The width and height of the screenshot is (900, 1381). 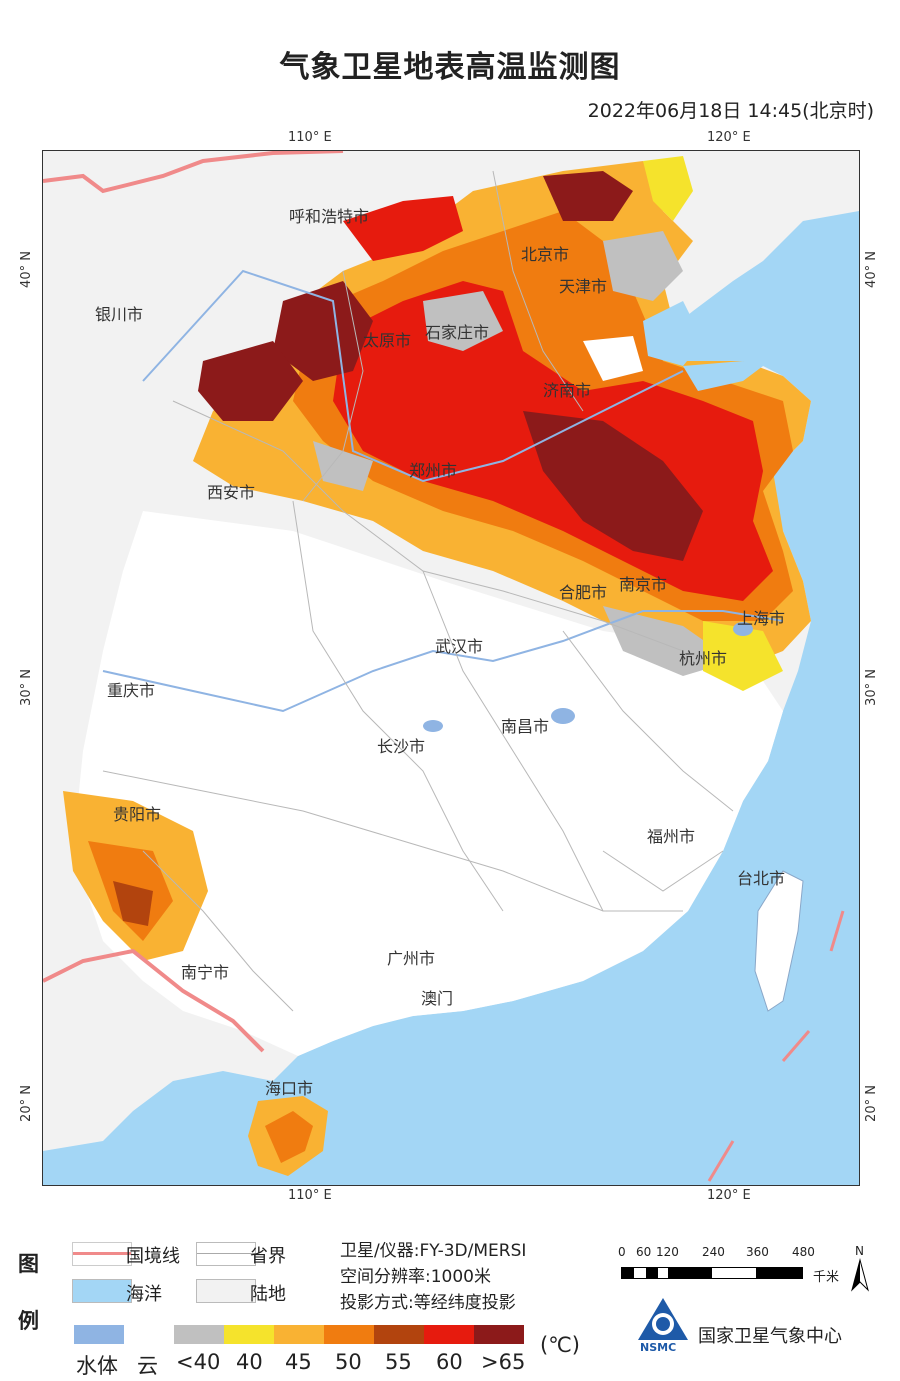 What do you see at coordinates (26, 269) in the screenshot?
I see `lat-label-left-40: 40° N` at bounding box center [26, 269].